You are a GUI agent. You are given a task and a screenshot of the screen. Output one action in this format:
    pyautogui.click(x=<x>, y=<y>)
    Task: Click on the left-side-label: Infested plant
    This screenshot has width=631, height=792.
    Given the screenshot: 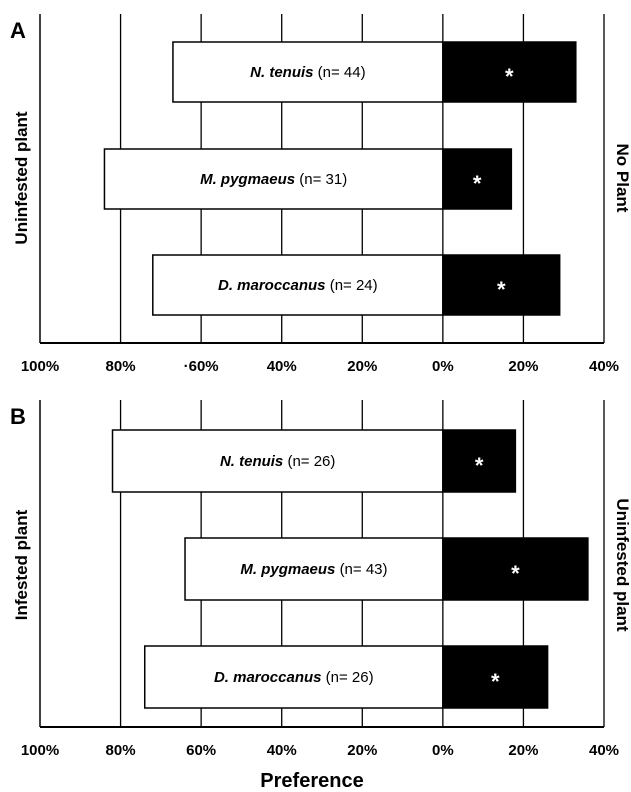 What is the action you would take?
    pyautogui.click(x=21, y=564)
    